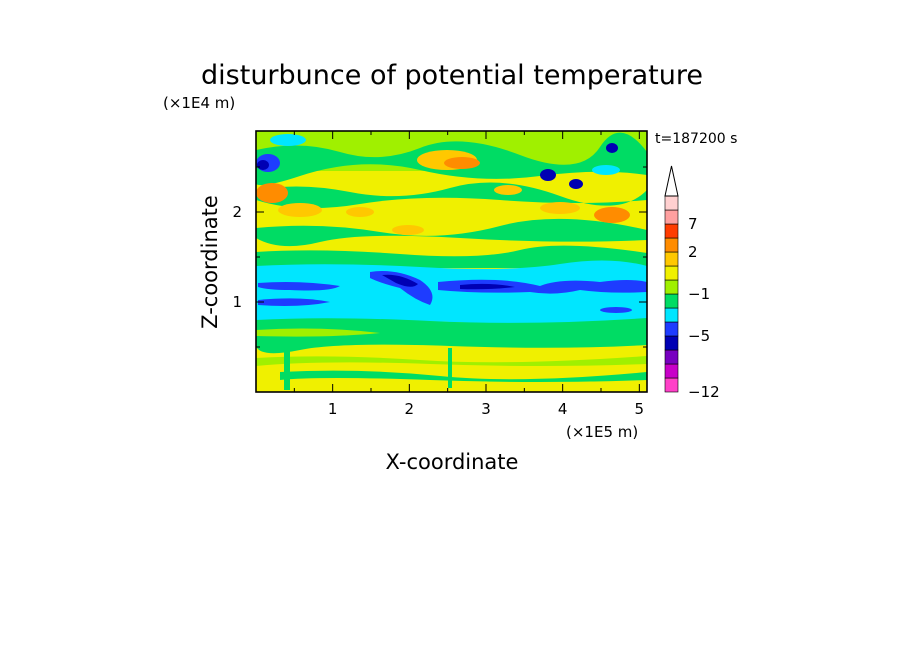  What do you see at coordinates (452, 462) in the screenshot?
I see `x-axis-label: X-coordinate` at bounding box center [452, 462].